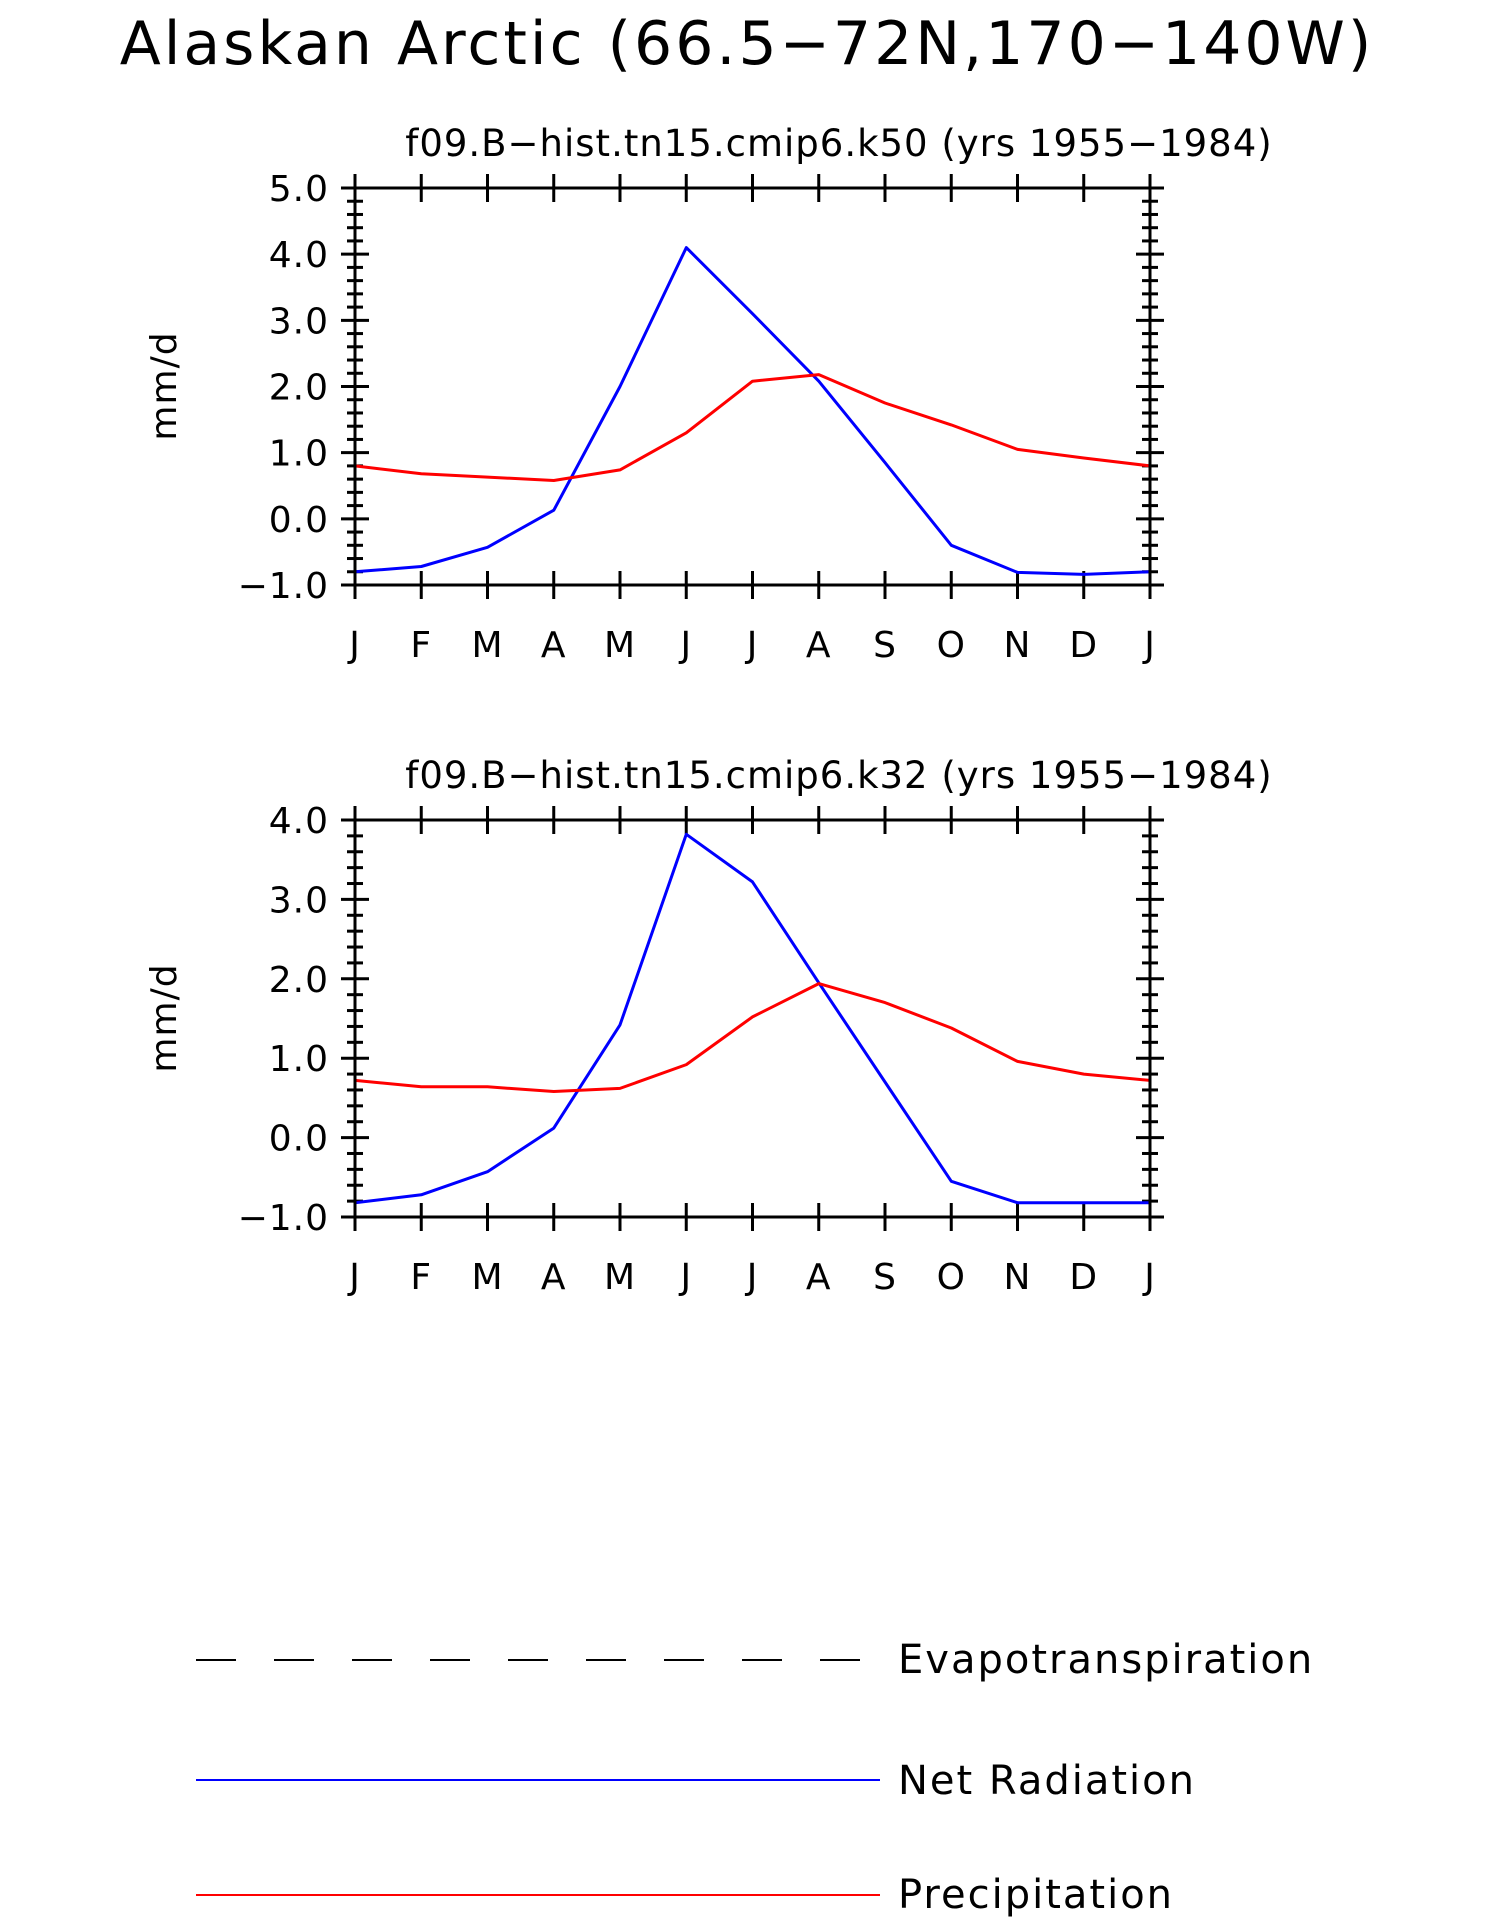 Image resolution: width=1494 pixels, height=1919 pixels. What do you see at coordinates (1036, 1895) in the screenshot?
I see `legend-label-precipitation: Precipitation` at bounding box center [1036, 1895].